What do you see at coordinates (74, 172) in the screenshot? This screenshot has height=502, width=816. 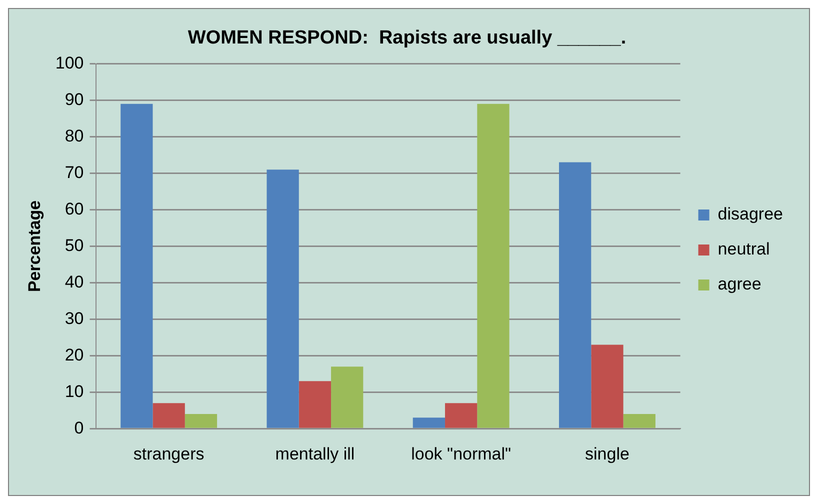 I see `y-tick-label: 70` at bounding box center [74, 172].